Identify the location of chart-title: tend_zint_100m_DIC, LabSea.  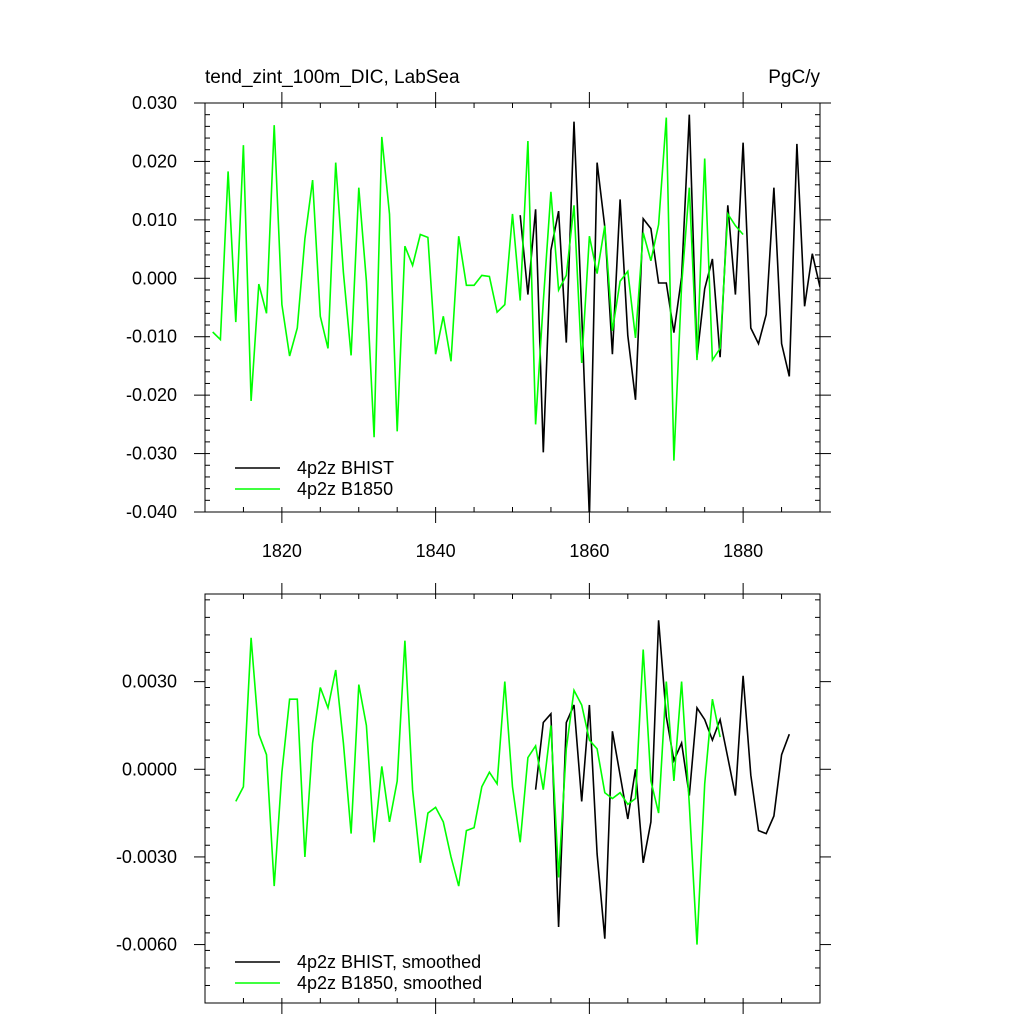
(332, 77).